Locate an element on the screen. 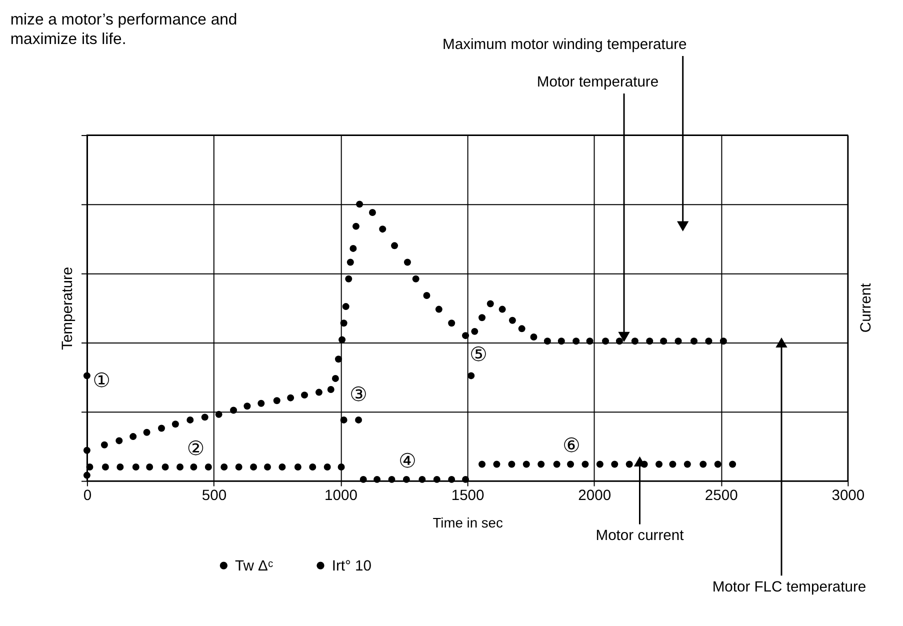 The height and width of the screenshot is (626, 903). x-tick-label: 3000 is located at coordinates (848, 496).